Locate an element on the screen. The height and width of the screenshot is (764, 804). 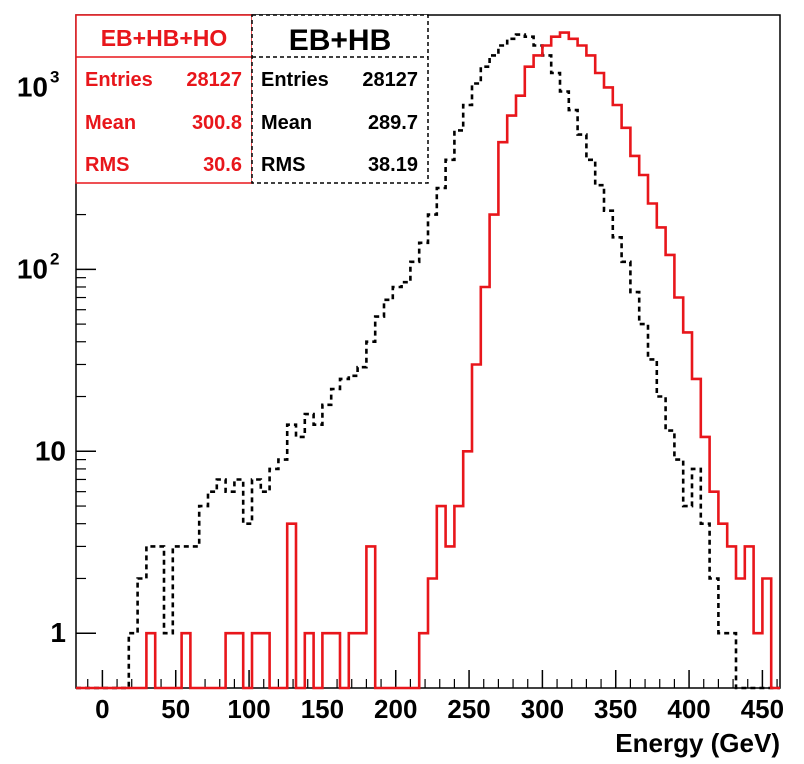
x-tick-label: 400 is located at coordinates (688, 709).